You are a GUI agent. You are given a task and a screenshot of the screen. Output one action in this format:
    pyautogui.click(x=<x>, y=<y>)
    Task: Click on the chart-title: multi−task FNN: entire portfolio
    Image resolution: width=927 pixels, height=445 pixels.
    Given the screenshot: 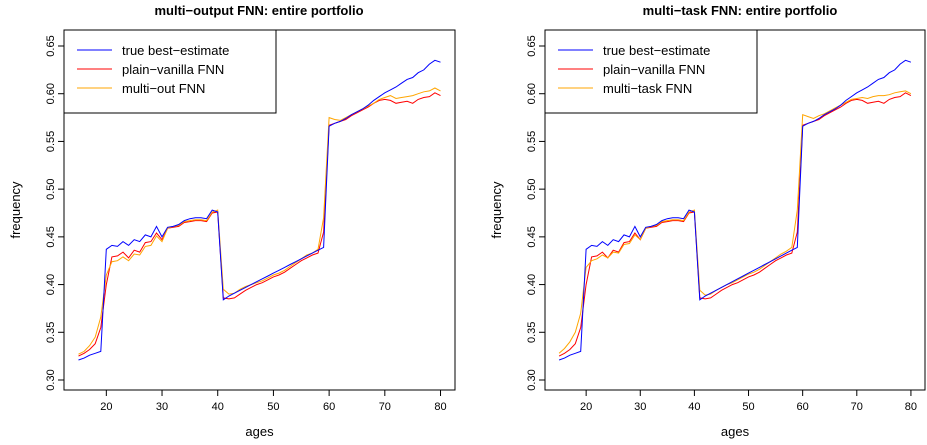 What is the action you would take?
    pyautogui.click(x=740, y=10)
    